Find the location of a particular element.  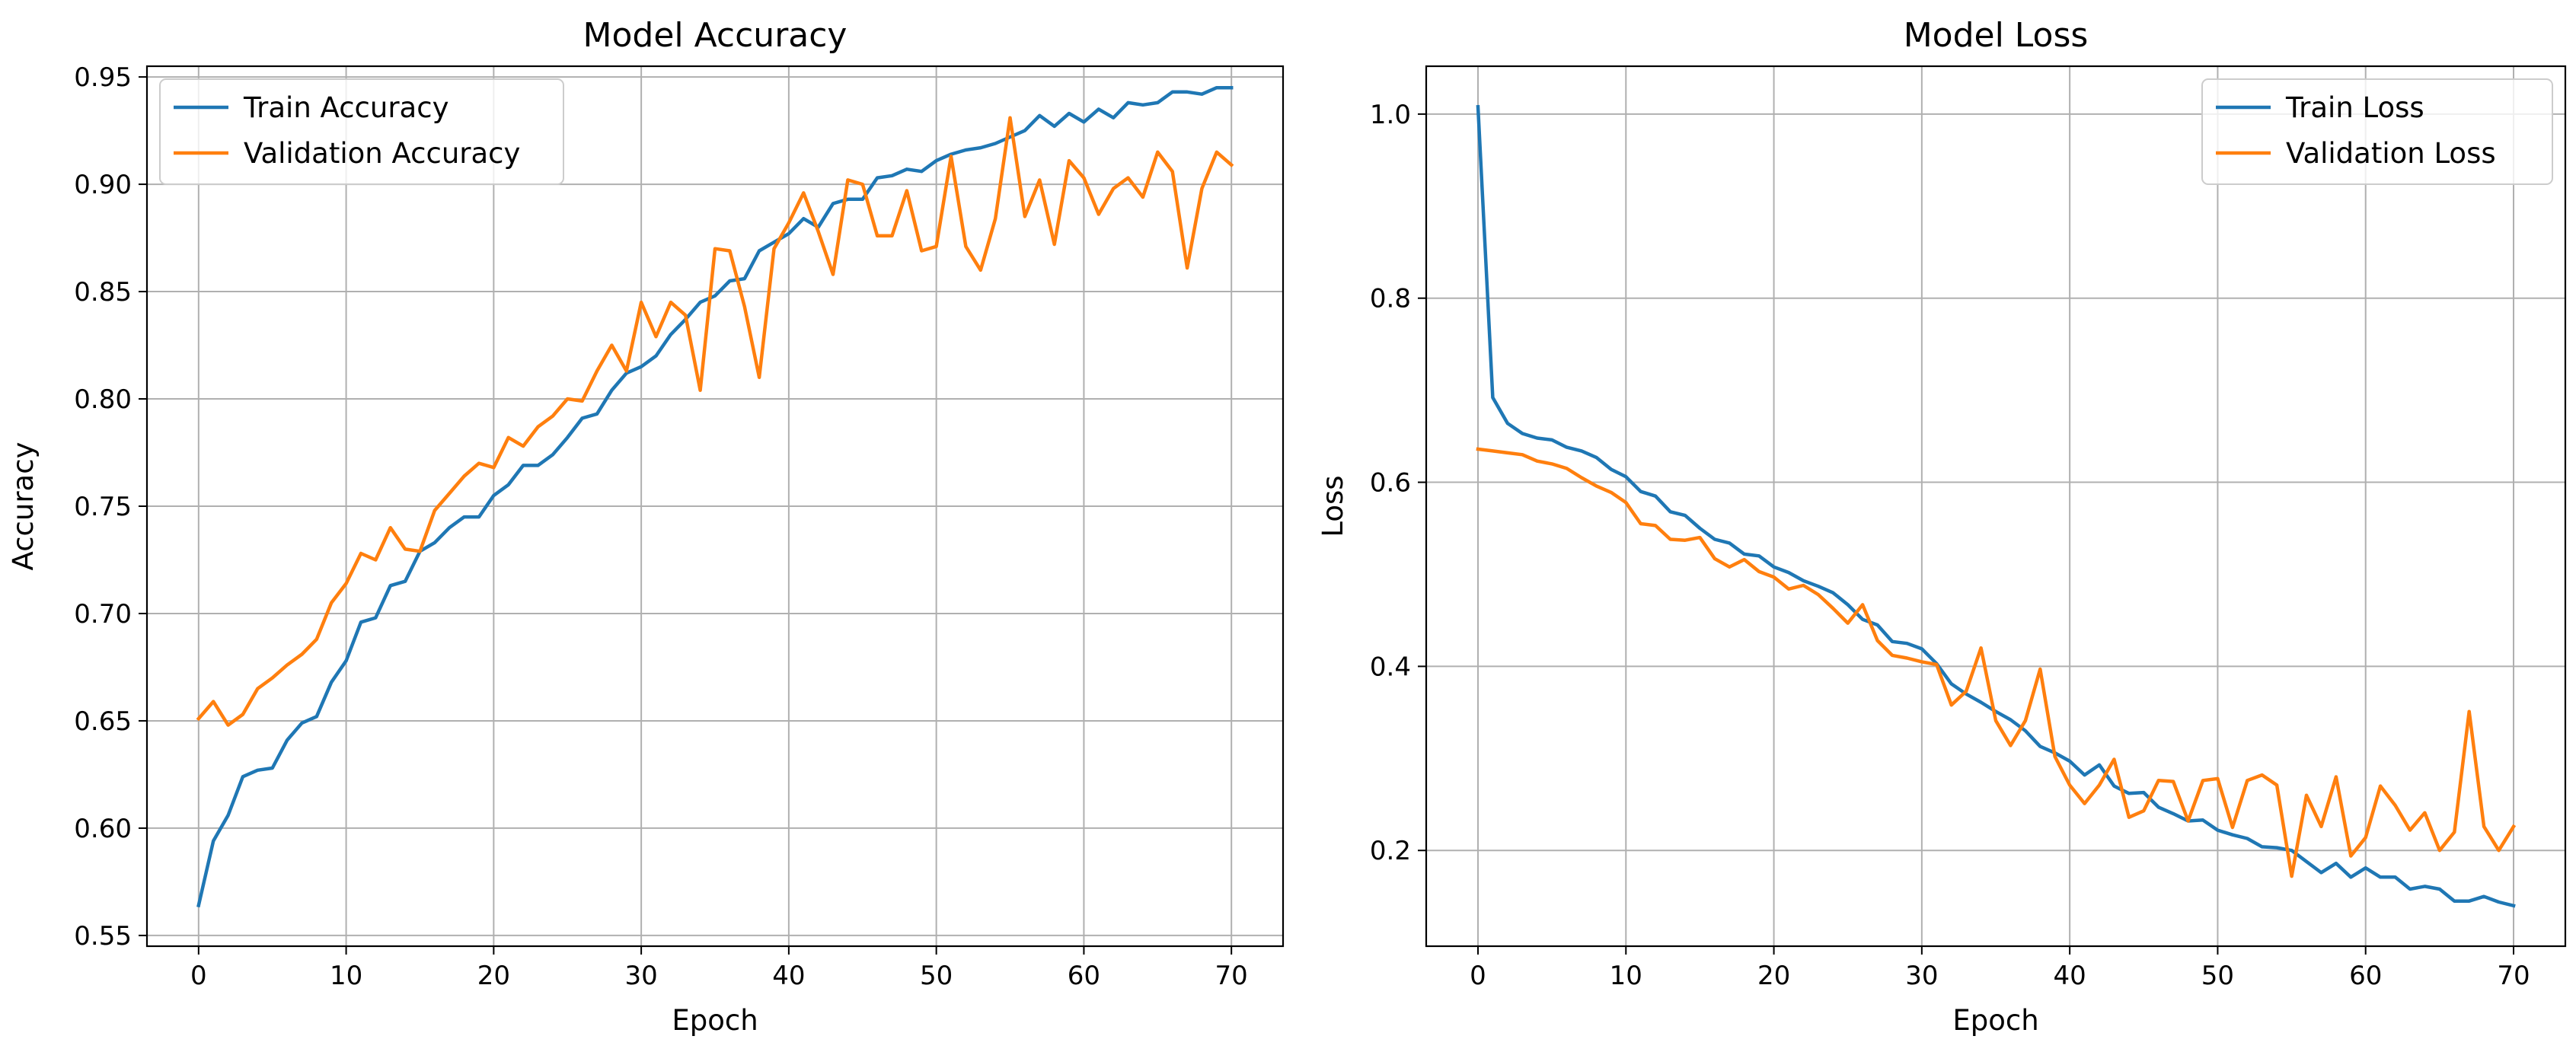

legend-label: Validation Accuracy is located at coordinates (382, 153).